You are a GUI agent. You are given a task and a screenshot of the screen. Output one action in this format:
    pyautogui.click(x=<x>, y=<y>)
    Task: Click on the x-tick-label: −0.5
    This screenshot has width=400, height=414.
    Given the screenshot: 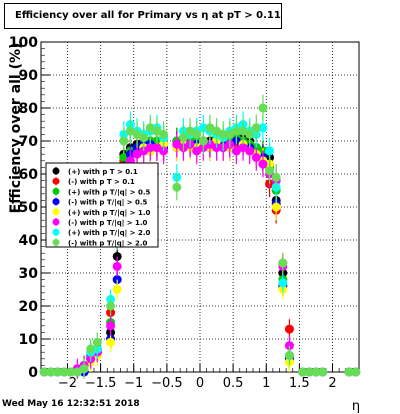 What is the action you would take?
    pyautogui.click(x=167, y=383)
    